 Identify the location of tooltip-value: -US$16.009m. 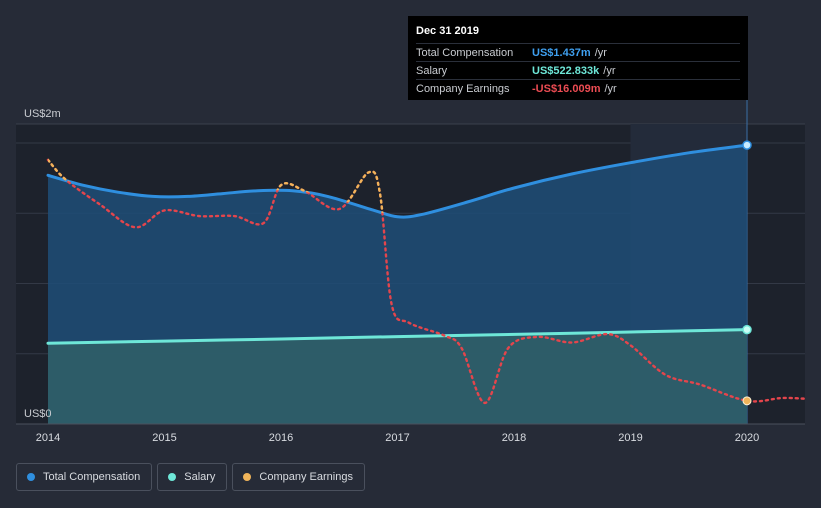
(566, 88).